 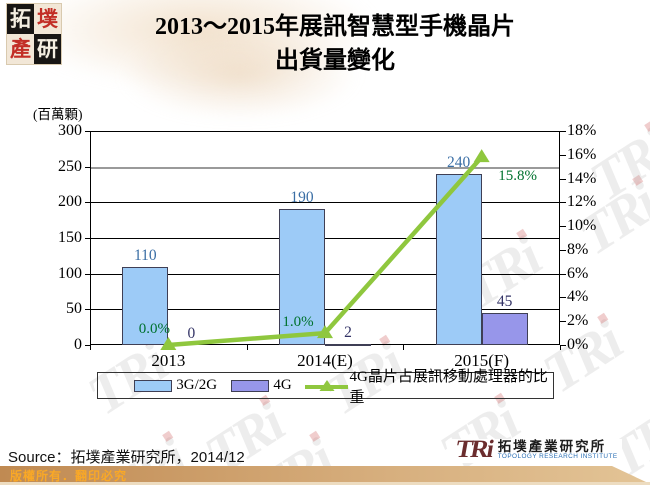 I want to click on tri-seal-logo: 拓墣產研, so click(x=34, y=34).